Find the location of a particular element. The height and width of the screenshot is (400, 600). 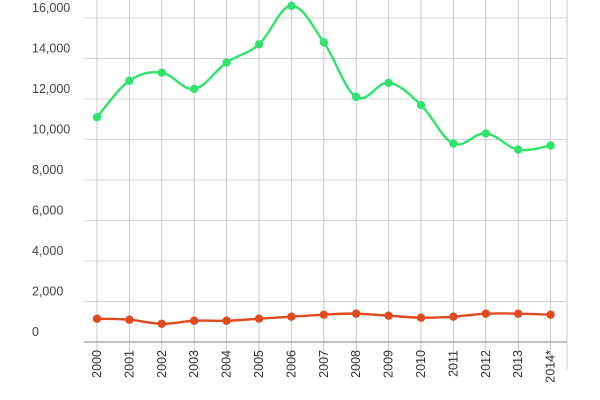

y-tick-label: 16,000 is located at coordinates (51, 8).